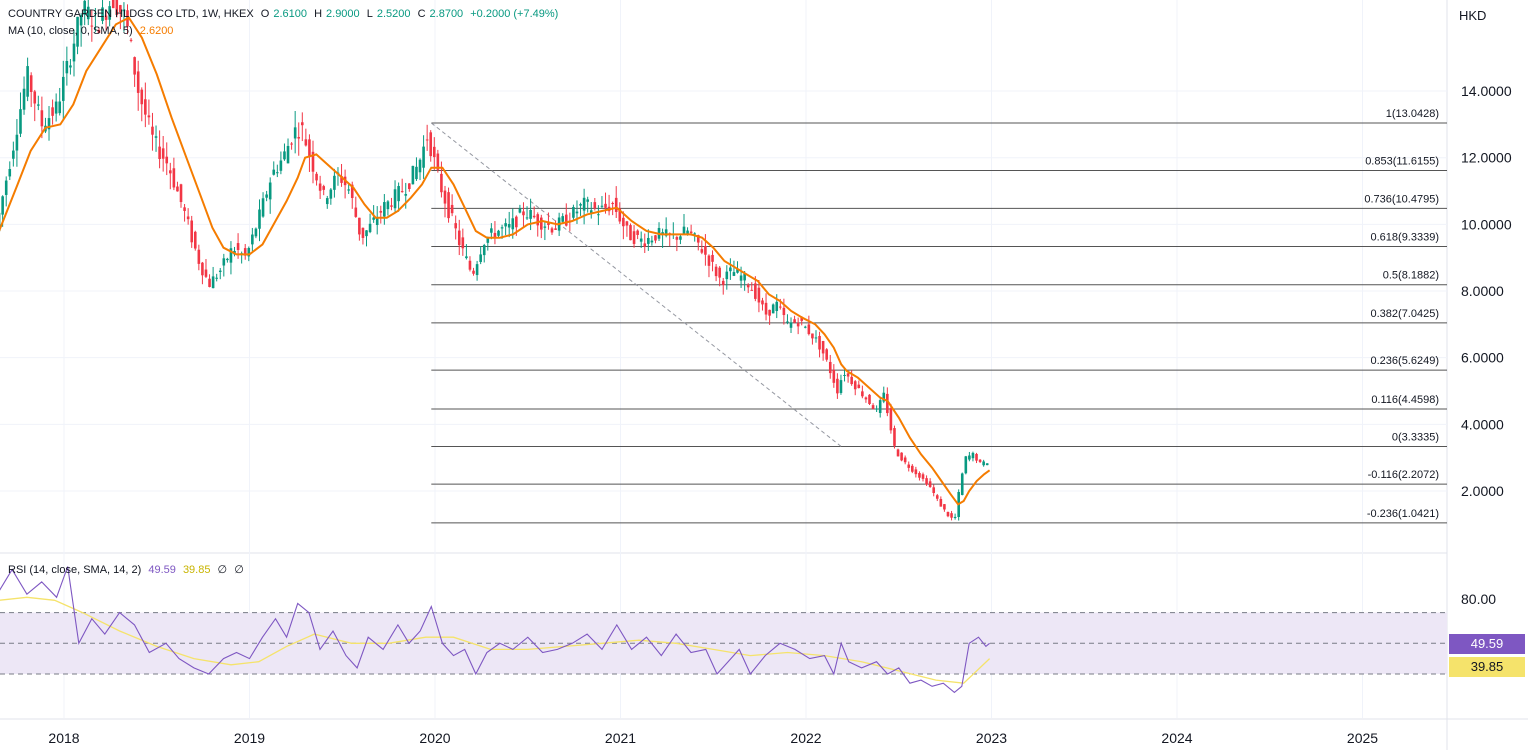 This screenshot has height=750, width=1528. What do you see at coordinates (1482, 424) in the screenshot?
I see `price-tick-label: 4.0000` at bounding box center [1482, 424].